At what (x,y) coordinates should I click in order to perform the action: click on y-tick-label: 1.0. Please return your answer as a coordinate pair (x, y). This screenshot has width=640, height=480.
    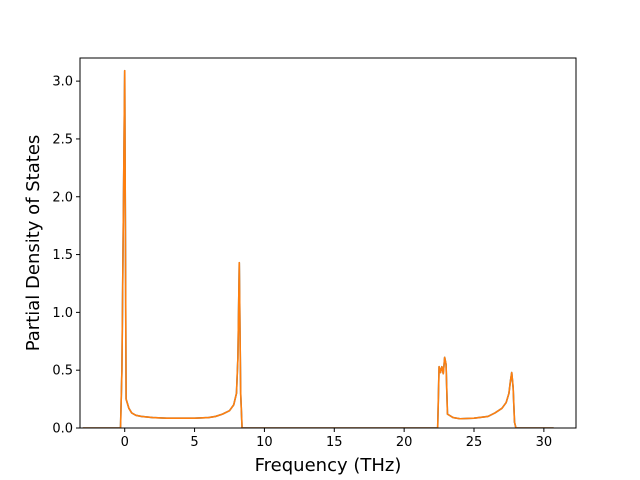
    Looking at the image, I should click on (62, 313).